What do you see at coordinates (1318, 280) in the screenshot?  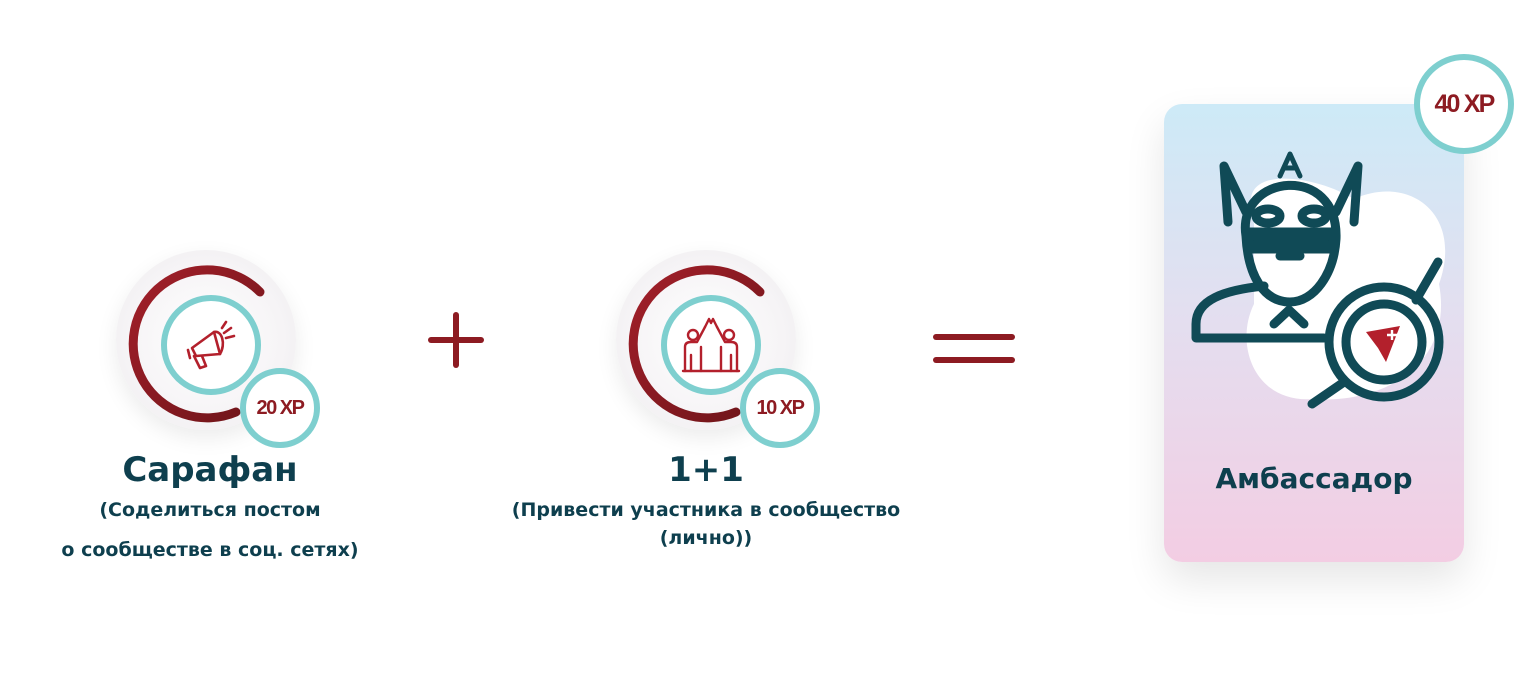 I see `superhero-magnifier-icon` at bounding box center [1318, 280].